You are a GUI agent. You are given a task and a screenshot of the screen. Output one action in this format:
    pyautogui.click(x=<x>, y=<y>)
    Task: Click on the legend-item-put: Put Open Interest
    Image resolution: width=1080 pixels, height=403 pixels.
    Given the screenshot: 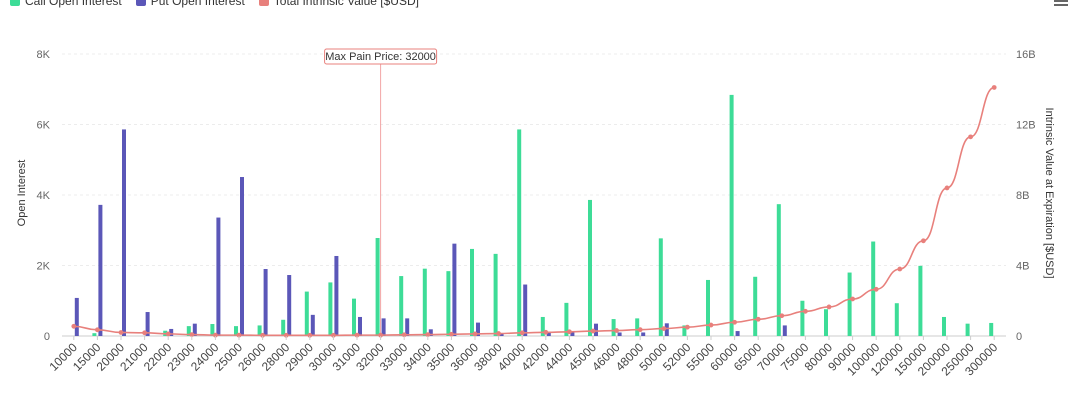 What is the action you would take?
    pyautogui.click(x=190, y=4)
    